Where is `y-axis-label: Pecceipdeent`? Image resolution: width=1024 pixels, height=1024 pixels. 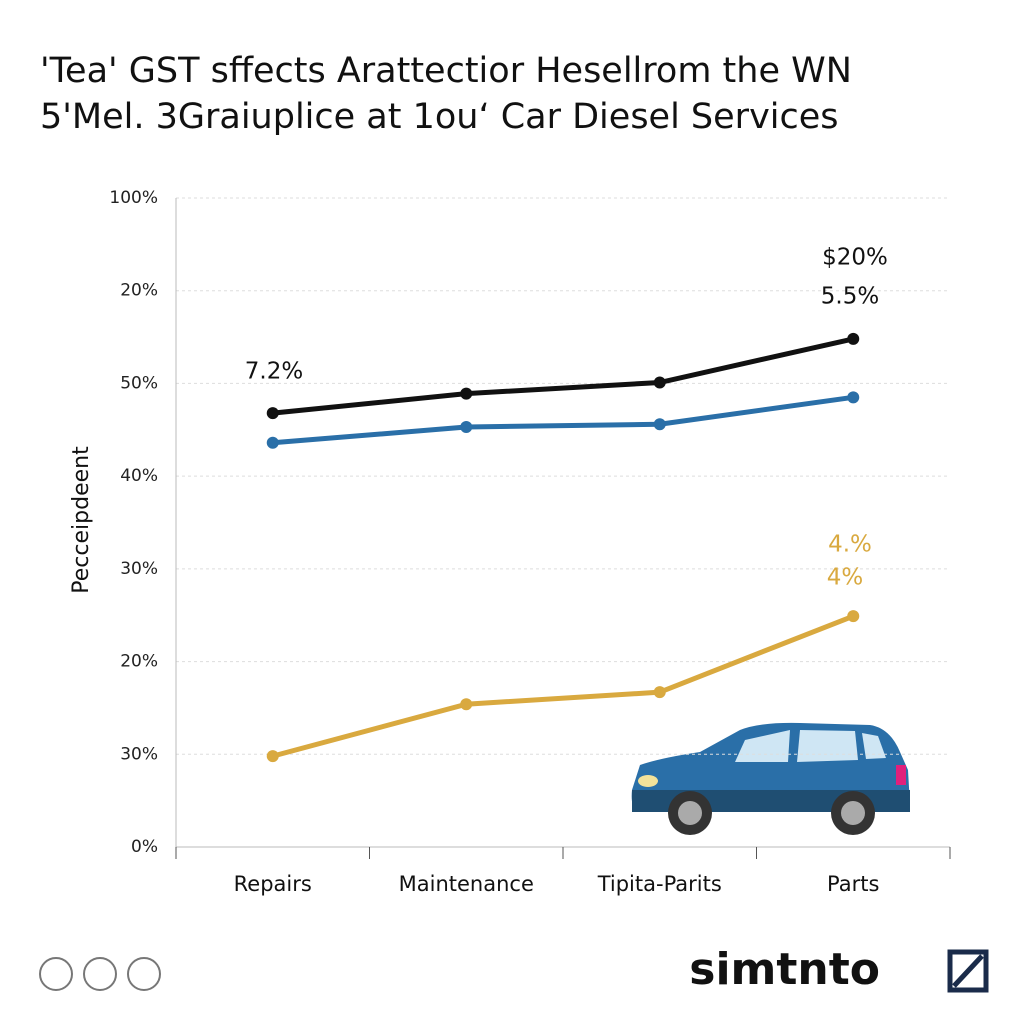 y-axis-label: Pecceipdeent is located at coordinates (81, 520).